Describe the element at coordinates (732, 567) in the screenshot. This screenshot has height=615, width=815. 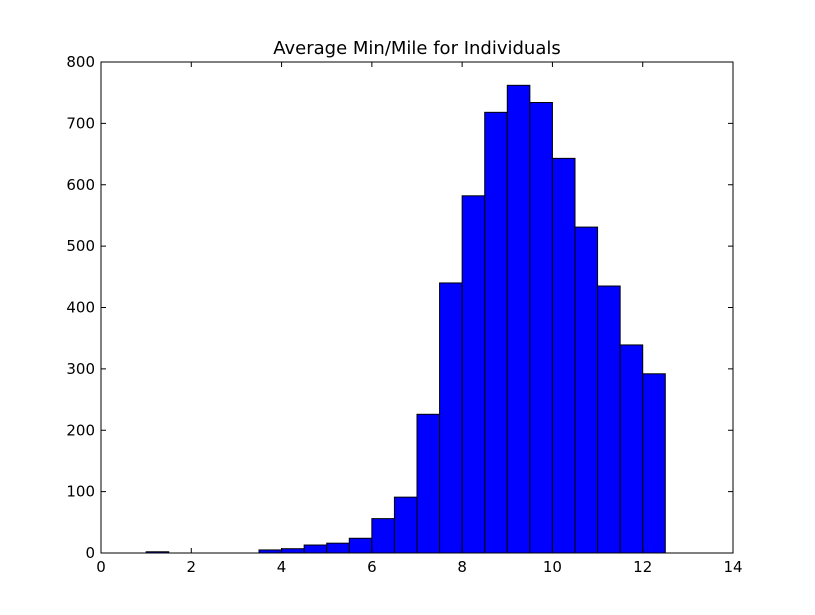
I see `x-tick-label: 14` at that location.